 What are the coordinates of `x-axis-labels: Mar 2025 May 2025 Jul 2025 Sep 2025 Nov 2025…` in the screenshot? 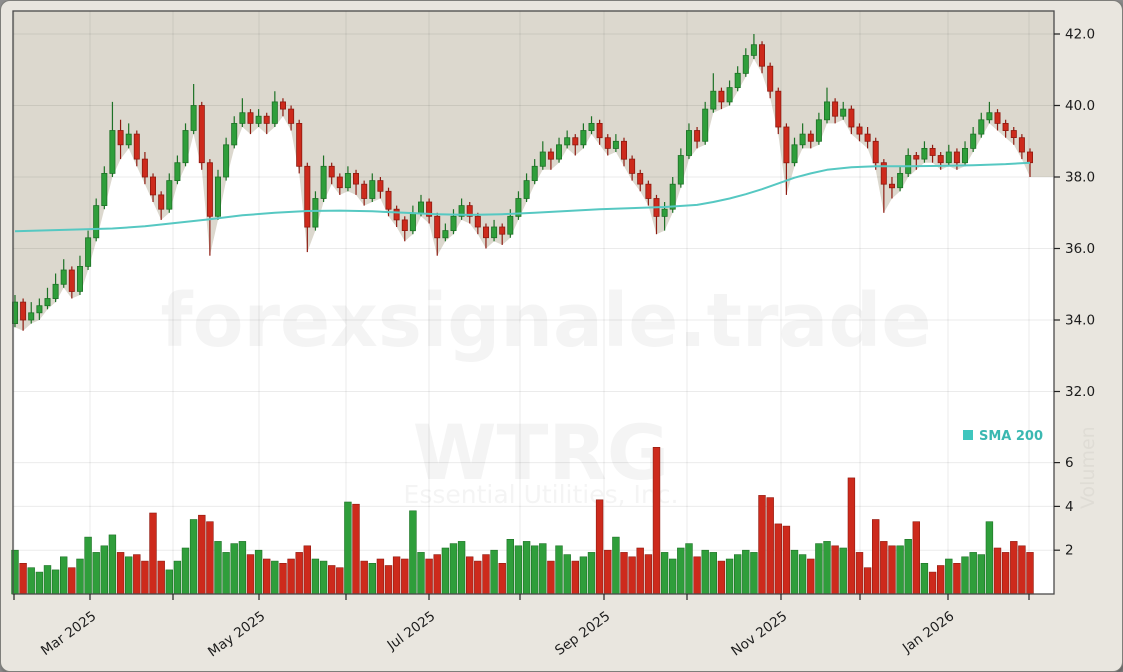 It's located at (497, 634).